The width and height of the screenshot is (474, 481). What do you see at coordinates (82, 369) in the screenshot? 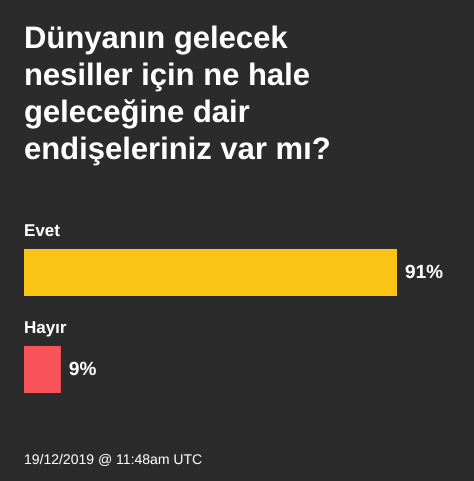
I see `data-label: 9%` at bounding box center [82, 369].